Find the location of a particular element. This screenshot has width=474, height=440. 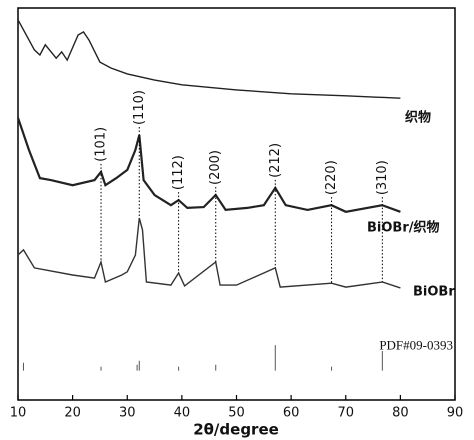

peak-label: (200) is located at coordinates (215, 167).